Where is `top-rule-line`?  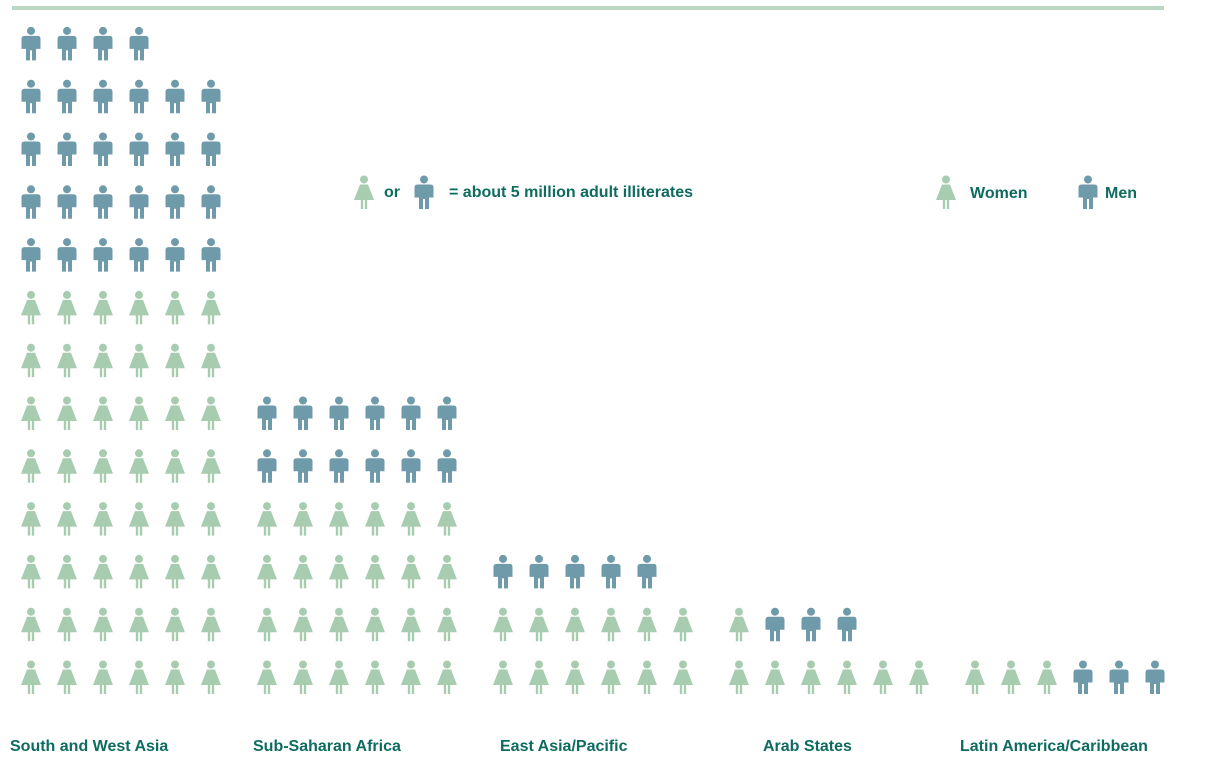
top-rule-line is located at coordinates (588, 8).